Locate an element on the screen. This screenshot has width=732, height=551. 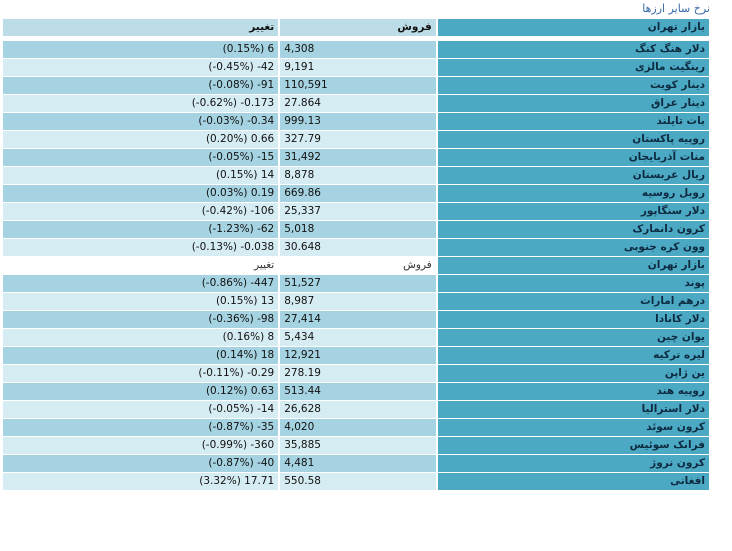
sell-value: 5,018 is located at coordinates (358, 229).